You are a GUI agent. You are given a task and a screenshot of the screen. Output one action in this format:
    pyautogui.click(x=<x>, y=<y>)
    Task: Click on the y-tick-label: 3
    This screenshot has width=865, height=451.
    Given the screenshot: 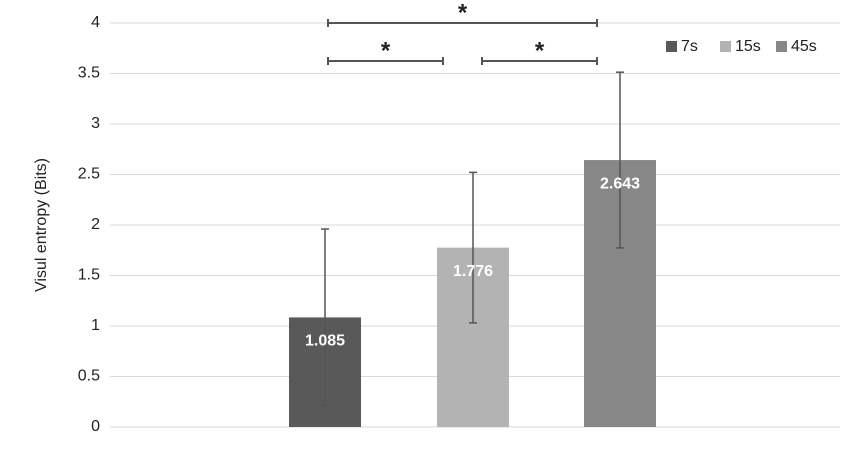 What is the action you would take?
    pyautogui.click(x=95, y=123)
    